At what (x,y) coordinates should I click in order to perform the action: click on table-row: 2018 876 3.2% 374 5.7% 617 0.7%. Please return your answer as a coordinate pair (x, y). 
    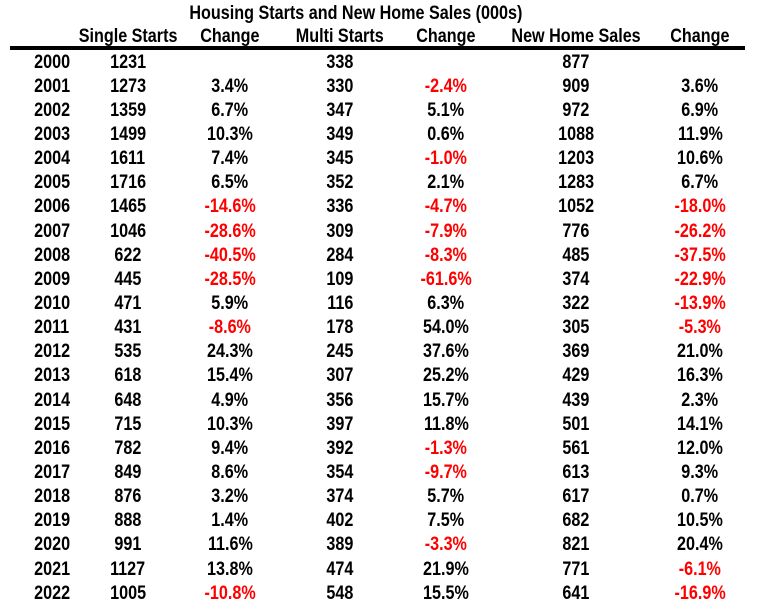
    Looking at the image, I should click on (391, 497).